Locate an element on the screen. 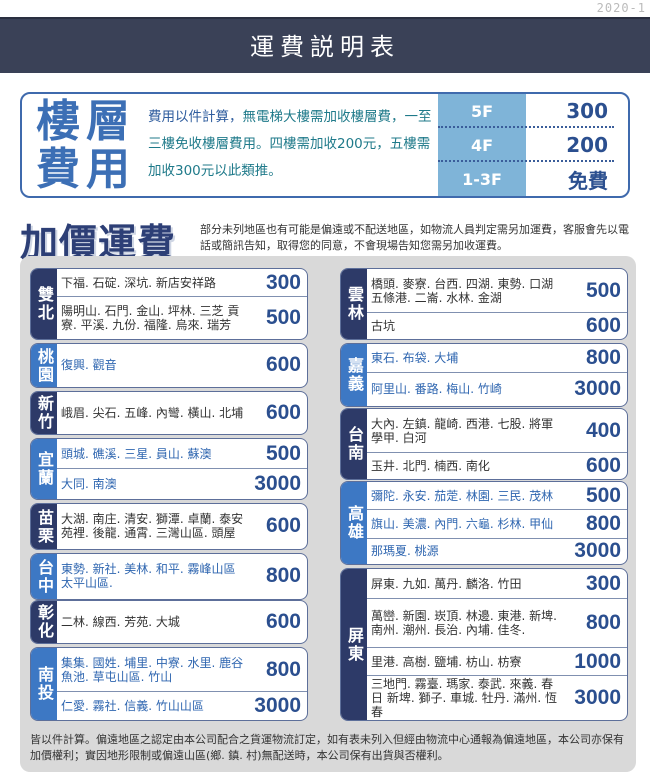 This screenshot has height=780, width=650. region-card: 桃園 復興. 觀音 600 is located at coordinates (169, 365).